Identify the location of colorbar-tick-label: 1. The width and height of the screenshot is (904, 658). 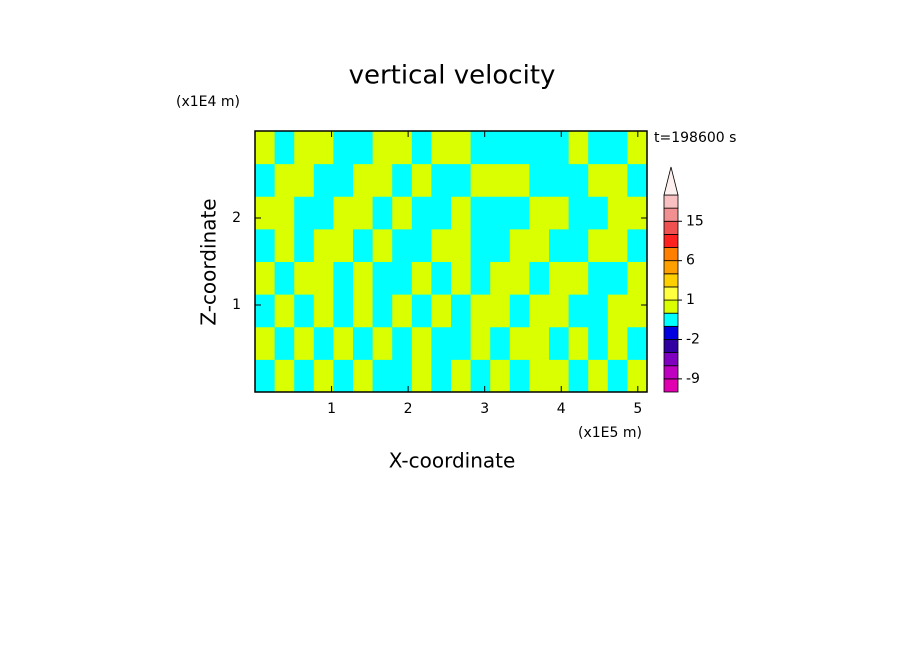
(690, 300).